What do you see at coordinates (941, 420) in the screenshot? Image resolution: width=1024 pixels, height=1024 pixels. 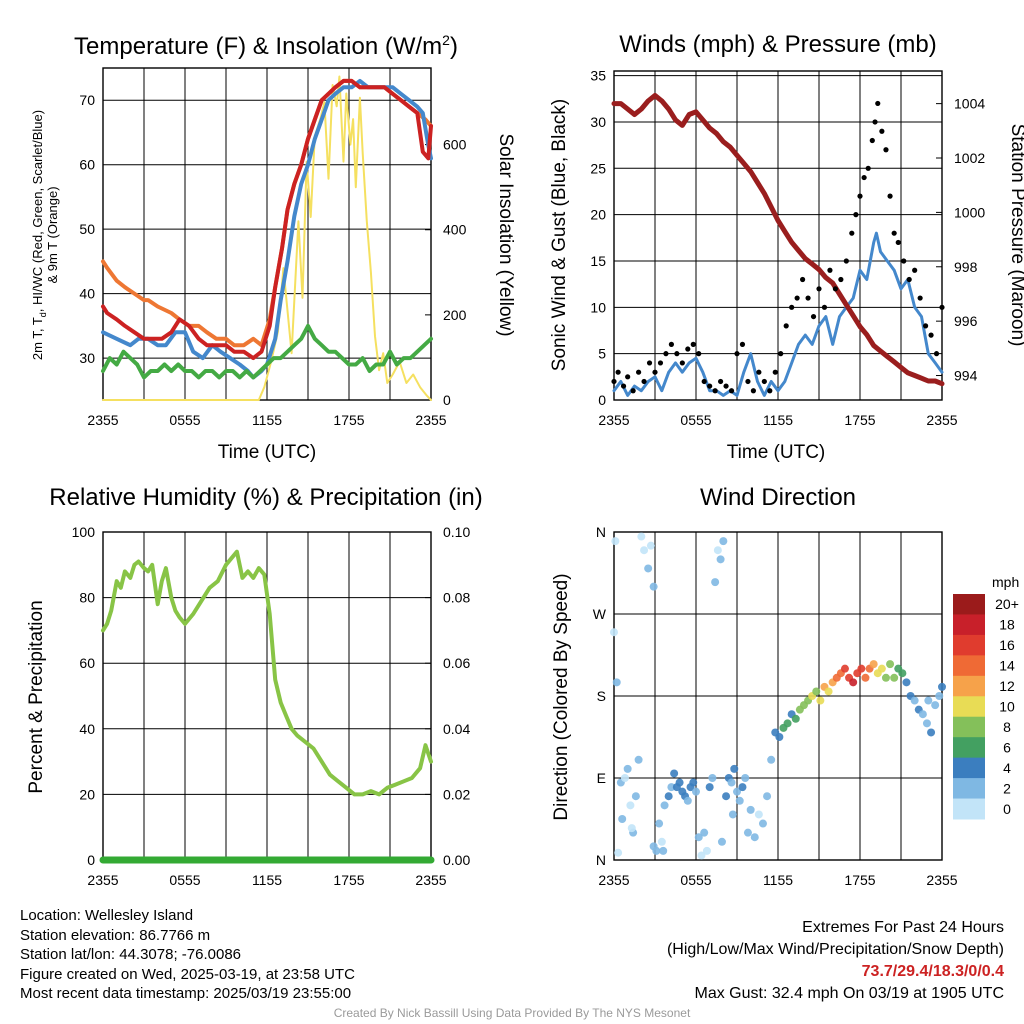 I see `wind-xtick: 2355` at bounding box center [941, 420].